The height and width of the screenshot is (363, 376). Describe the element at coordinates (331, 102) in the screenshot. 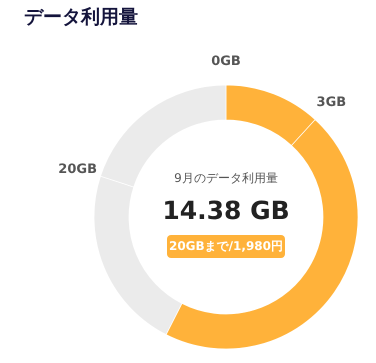

I see `slice-label: 3GB` at that location.